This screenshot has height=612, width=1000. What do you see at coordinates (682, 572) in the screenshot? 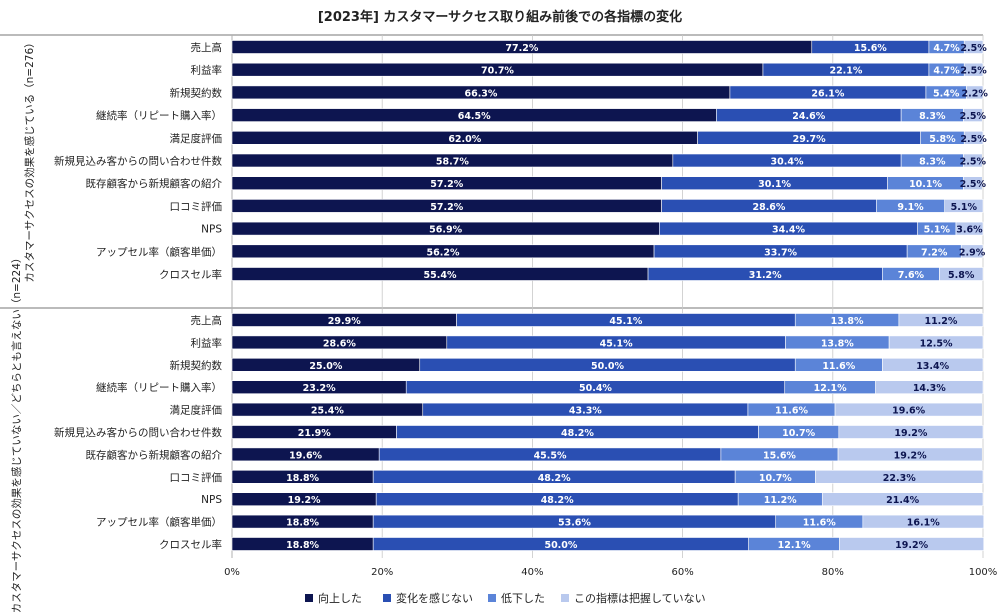
I see `x-tick-label: 60%` at bounding box center [682, 572].